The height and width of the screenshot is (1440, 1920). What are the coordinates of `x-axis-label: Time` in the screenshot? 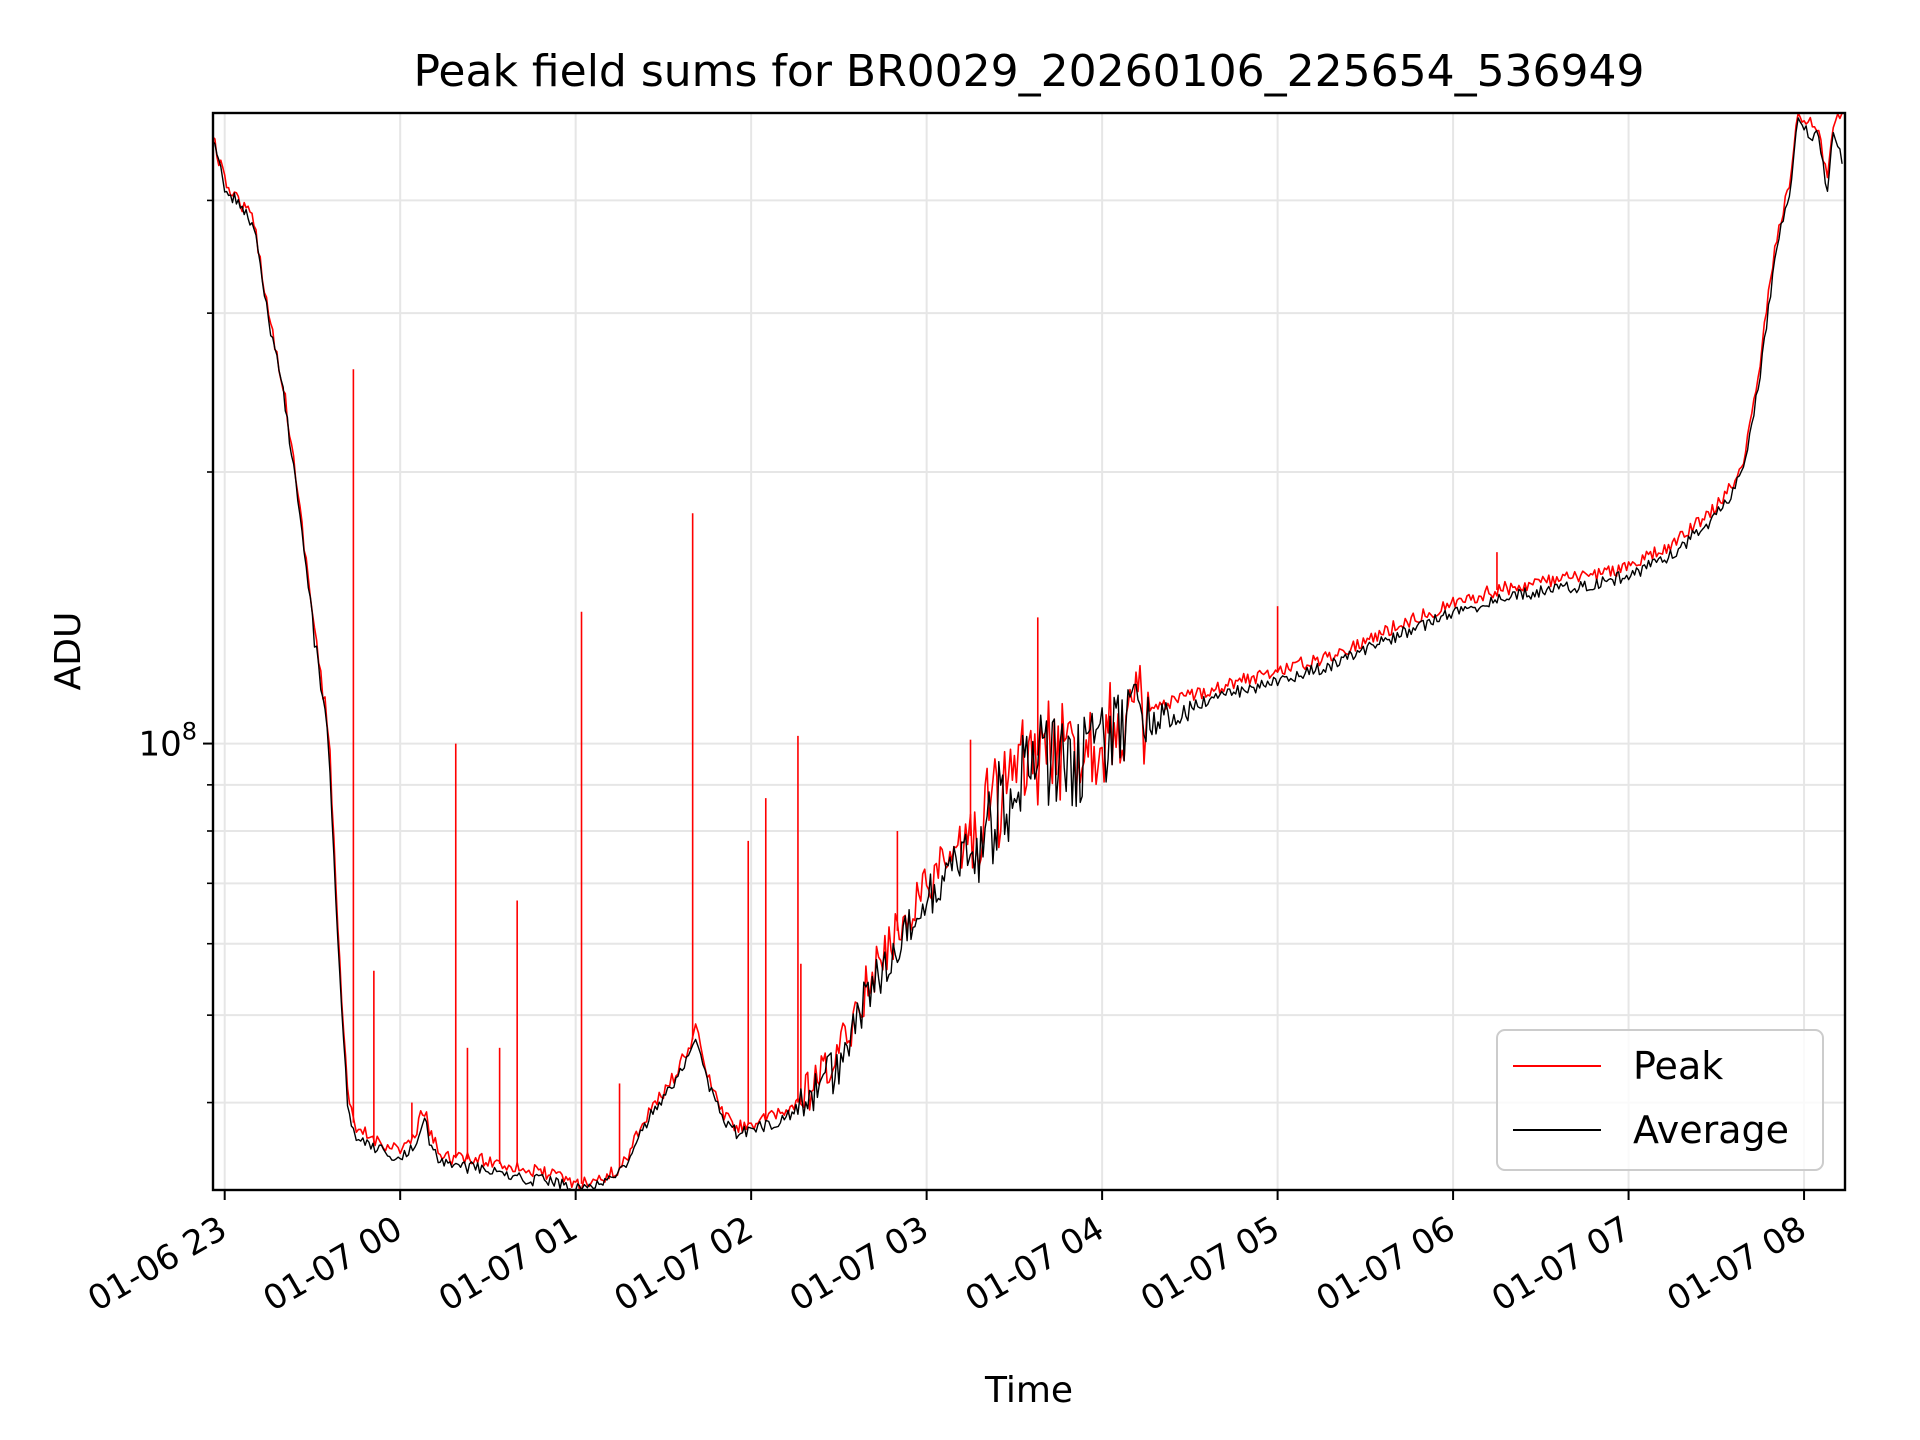 It's located at (1028, 1390).